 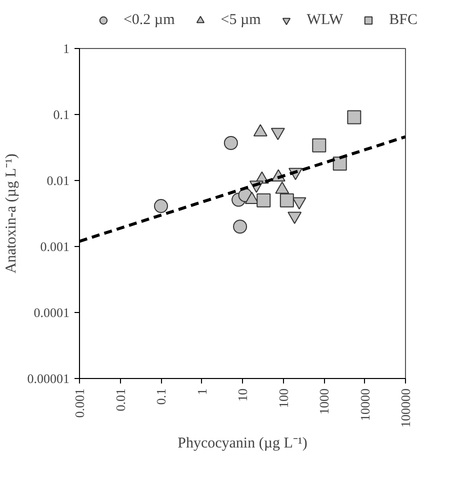 What do you see at coordinates (283, 398) in the screenshot?
I see `x-tick-label: 100` at bounding box center [283, 398].